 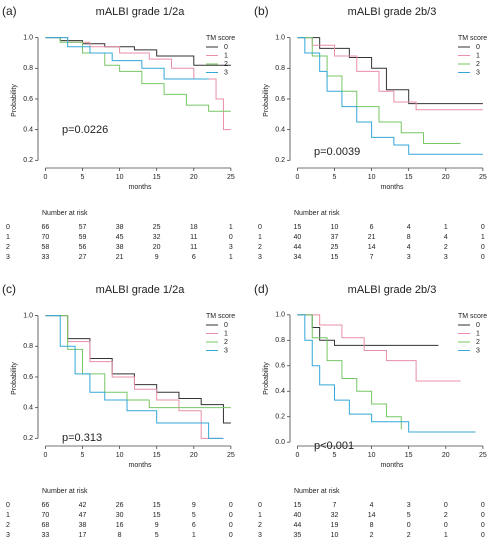 I want to click on panel-label: (c), so click(x=9, y=289).